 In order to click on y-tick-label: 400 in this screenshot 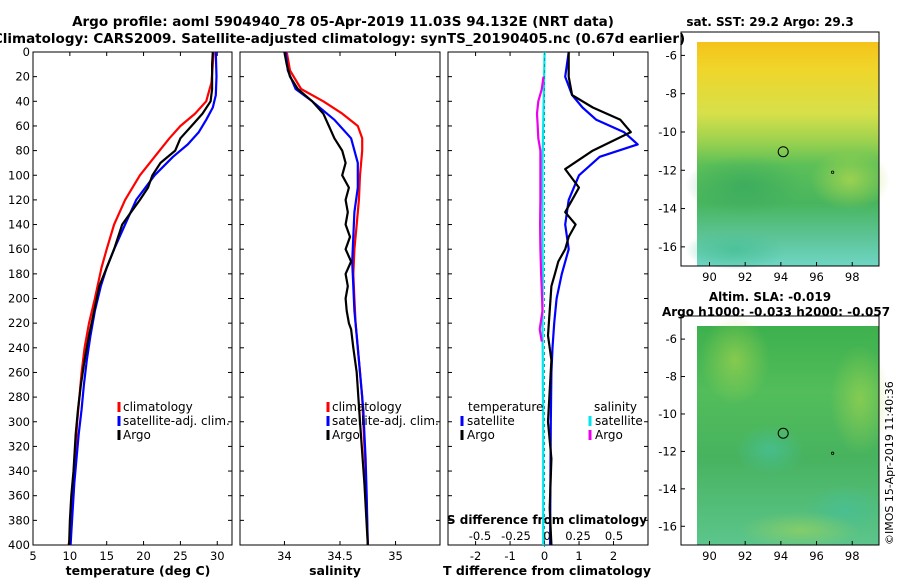, I will do `click(19, 545)`.